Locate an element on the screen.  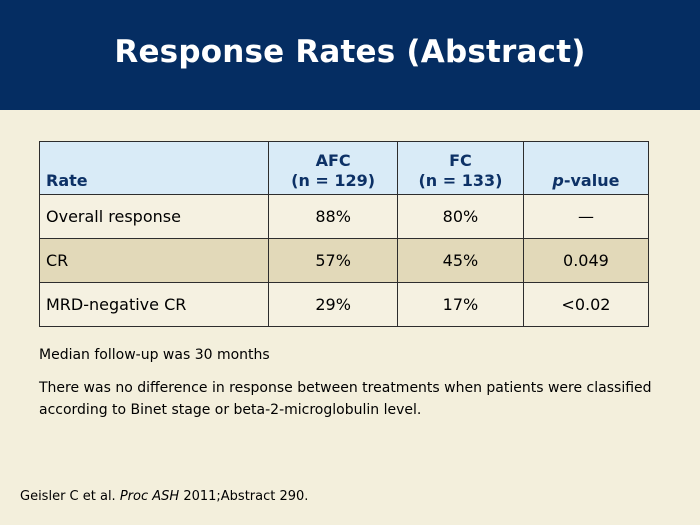
table-row: MRD-negative CR 29% 17% <0.02 is located at coordinates (344, 304).